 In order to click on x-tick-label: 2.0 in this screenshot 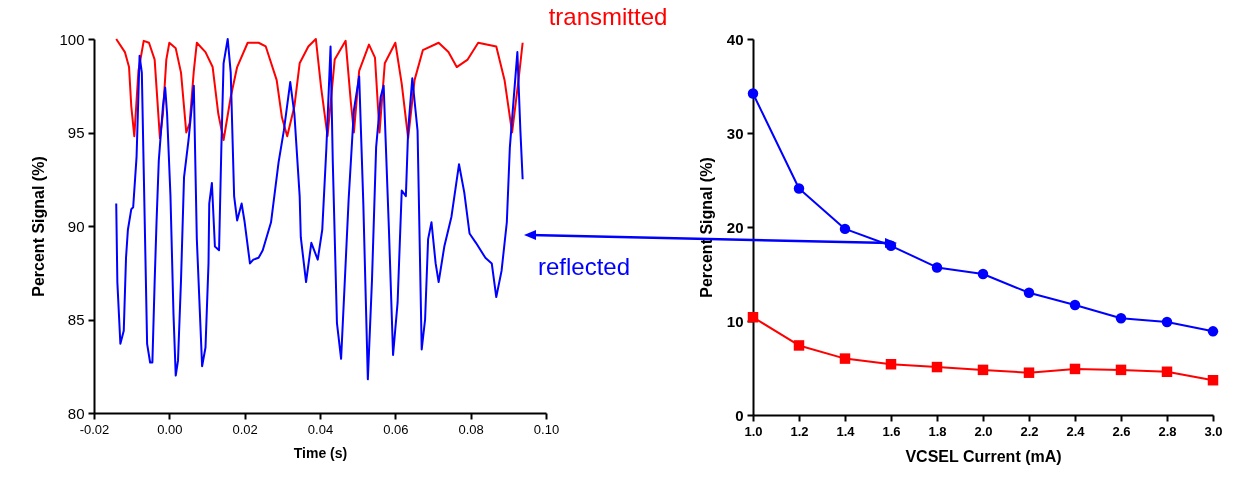, I will do `click(983, 431)`.